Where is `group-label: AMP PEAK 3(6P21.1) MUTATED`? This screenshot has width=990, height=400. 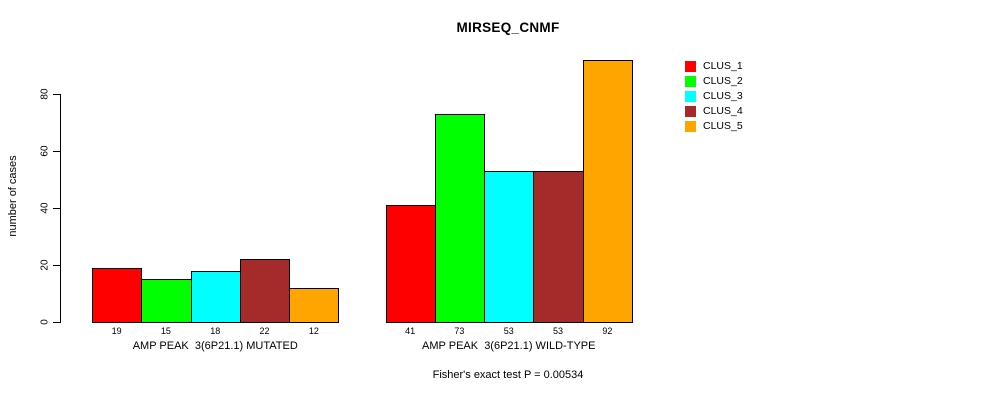
group-label: AMP PEAK 3(6P21.1) MUTATED is located at coordinates (215, 346).